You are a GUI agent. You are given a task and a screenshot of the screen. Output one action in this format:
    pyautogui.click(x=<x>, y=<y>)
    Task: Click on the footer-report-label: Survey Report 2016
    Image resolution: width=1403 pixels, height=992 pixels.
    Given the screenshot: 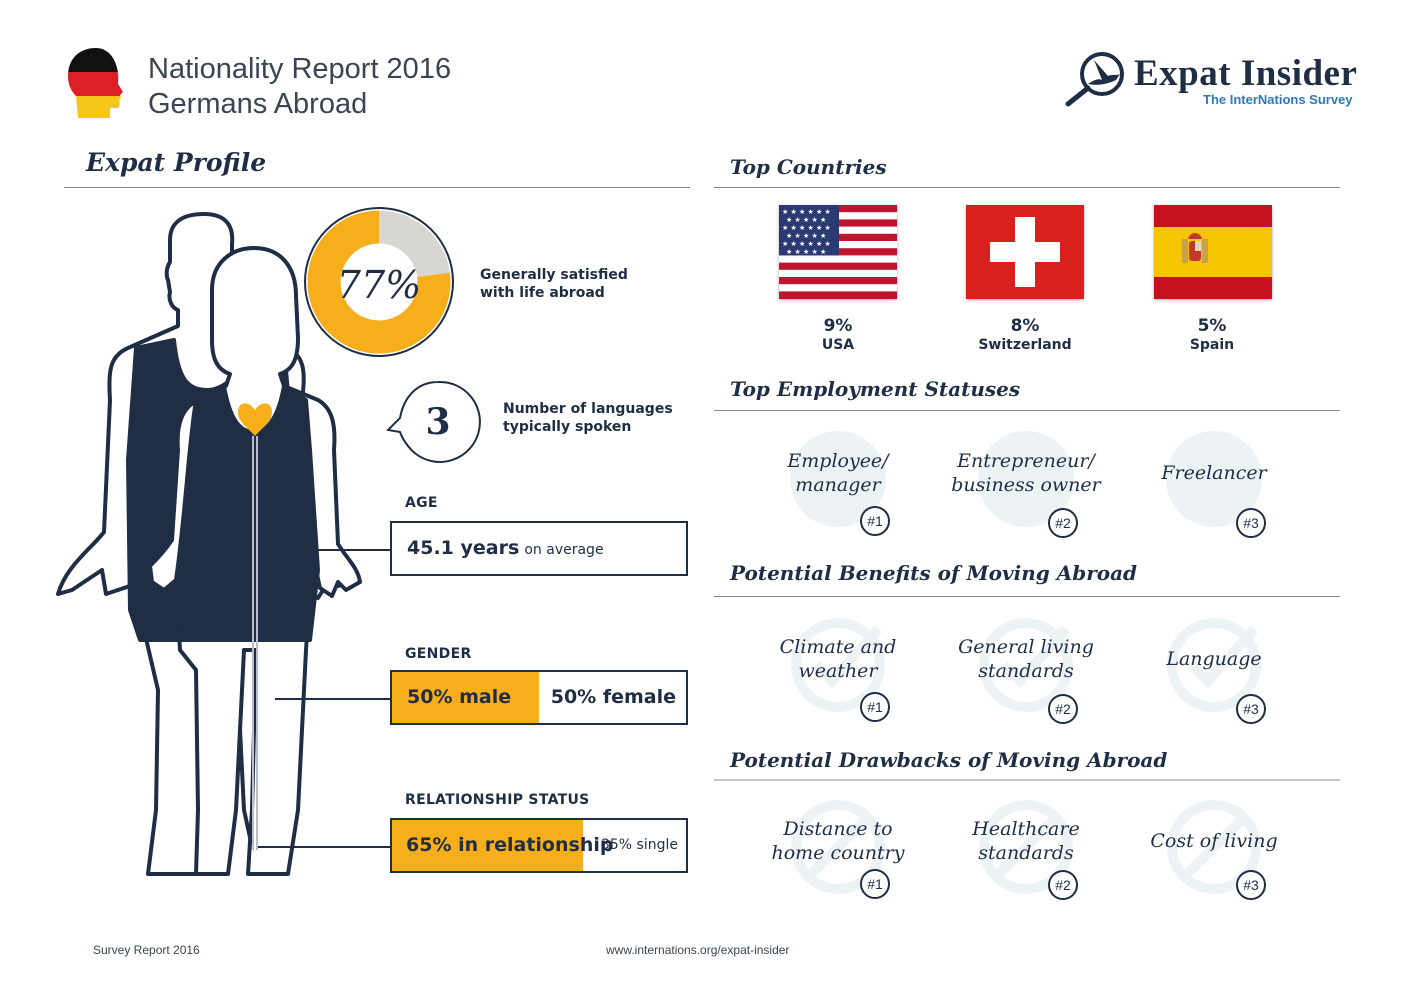 What is the action you would take?
    pyautogui.click(x=146, y=950)
    